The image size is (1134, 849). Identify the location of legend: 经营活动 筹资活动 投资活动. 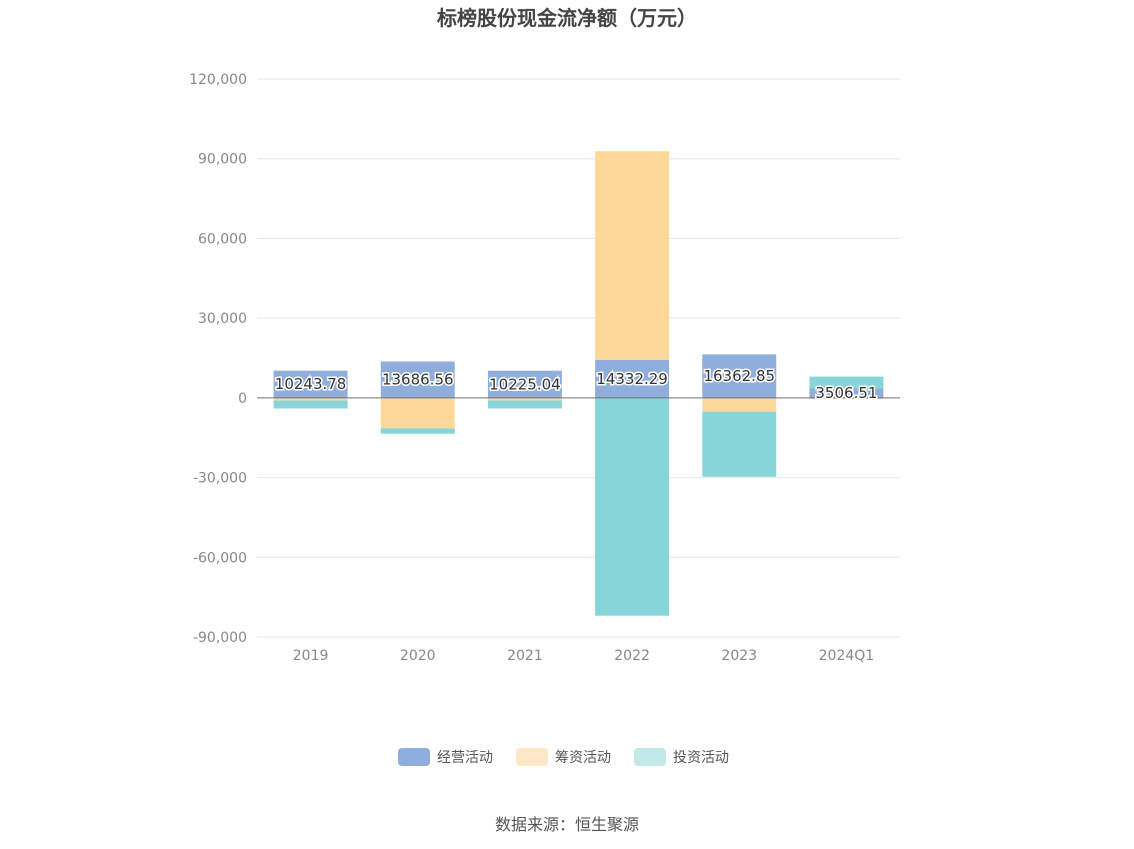
(563, 757).